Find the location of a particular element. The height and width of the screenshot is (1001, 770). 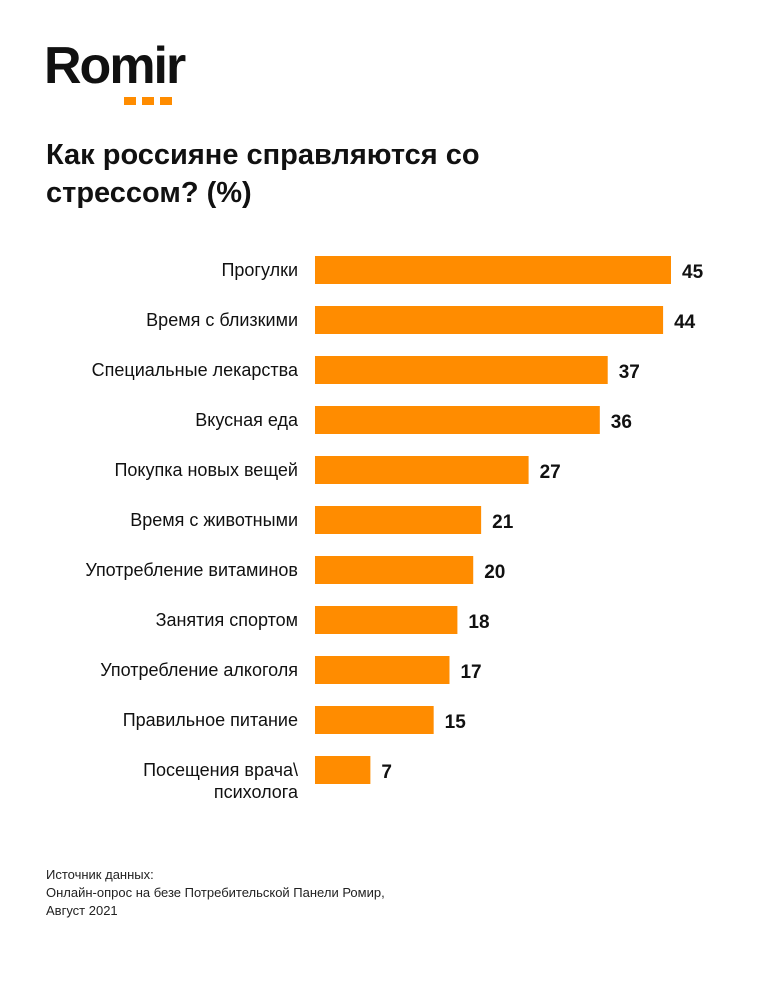

romir-logo: Romir is located at coordinates (115, 71).